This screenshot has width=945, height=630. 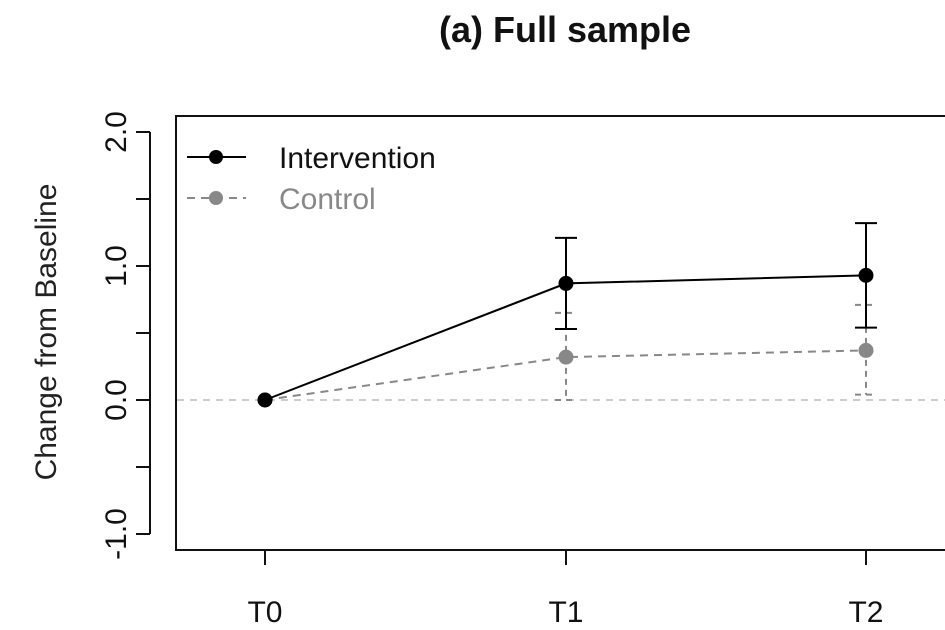 What do you see at coordinates (565, 375) in the screenshot?
I see `control-series-line` at bounding box center [565, 375].